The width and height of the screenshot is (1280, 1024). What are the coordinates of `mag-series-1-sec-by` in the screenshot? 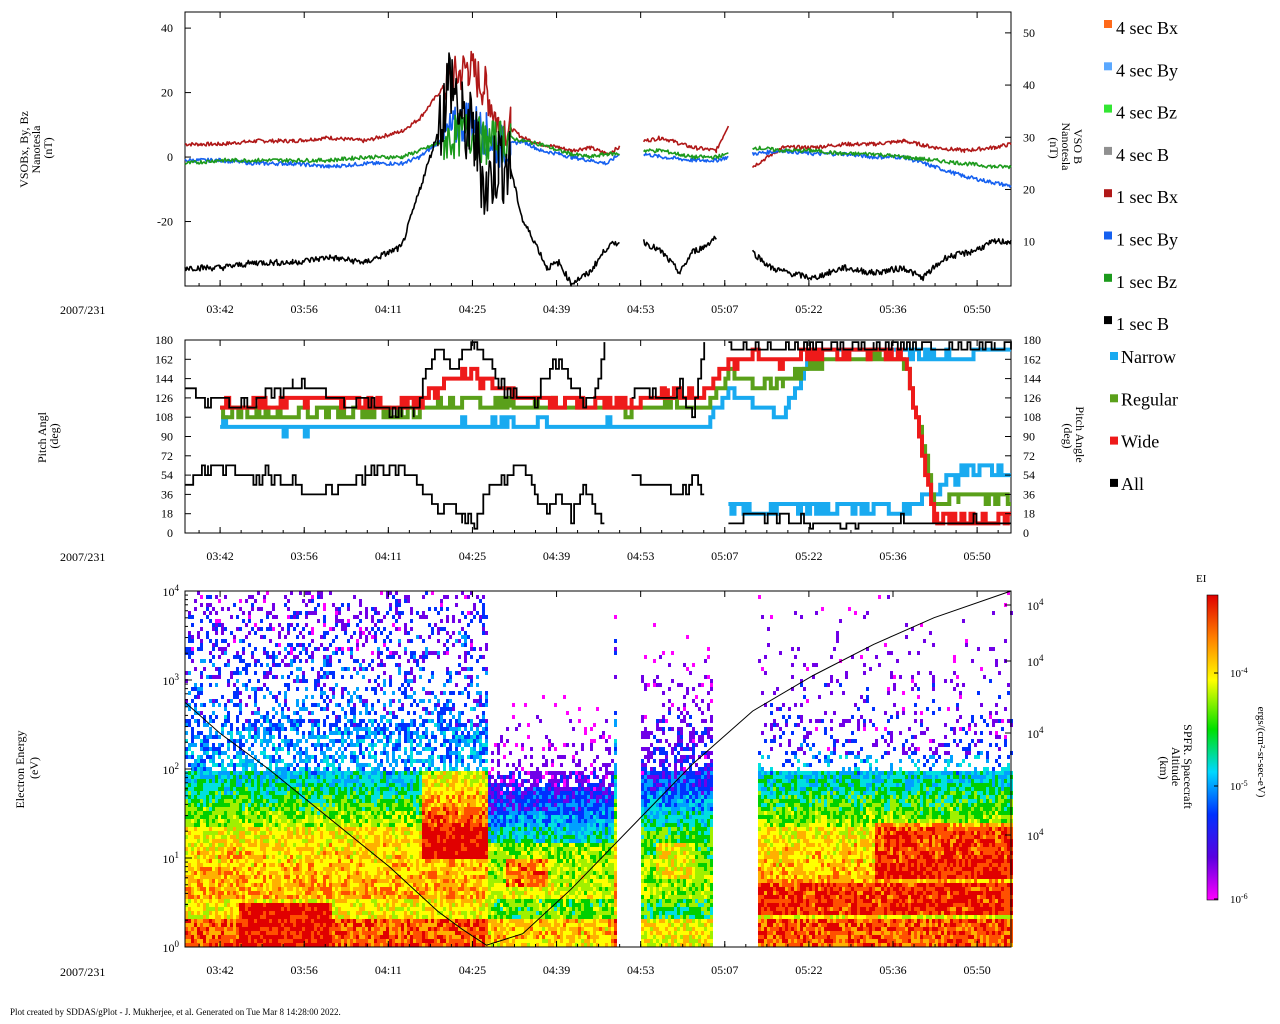 It's located at (598, 145).